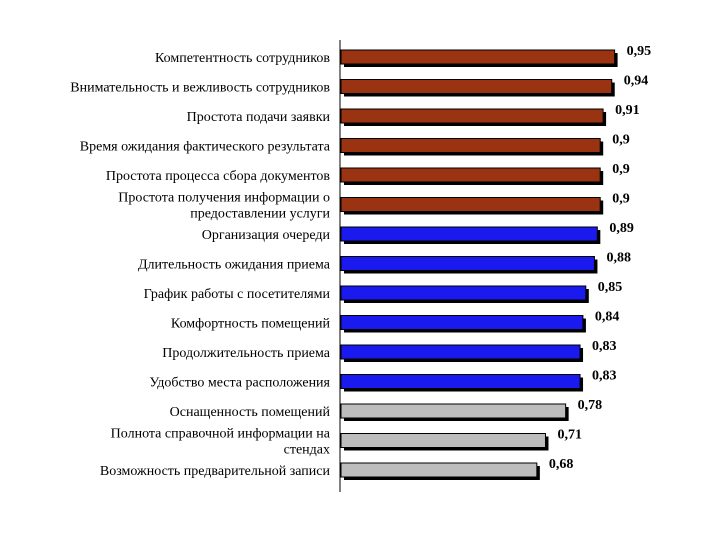 The width and height of the screenshot is (720, 540). Describe the element at coordinates (250, 412) in the screenshot. I see `category-label: Оснащенность помещений` at that location.